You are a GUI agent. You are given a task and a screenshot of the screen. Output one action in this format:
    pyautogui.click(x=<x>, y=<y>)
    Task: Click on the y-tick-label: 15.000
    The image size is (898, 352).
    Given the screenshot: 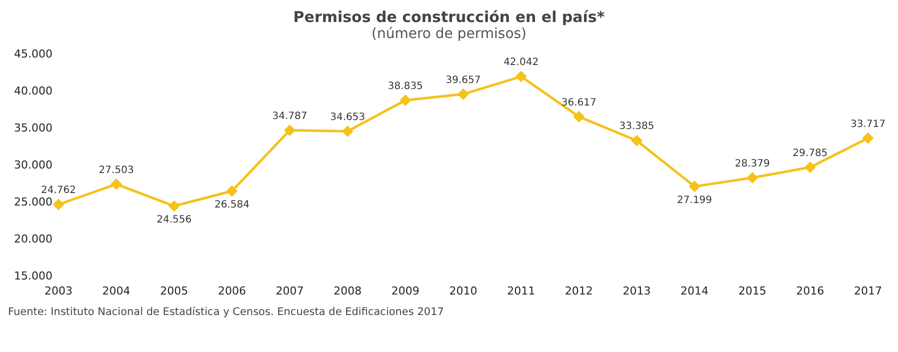 What is the action you would take?
    pyautogui.click(x=33, y=276)
    